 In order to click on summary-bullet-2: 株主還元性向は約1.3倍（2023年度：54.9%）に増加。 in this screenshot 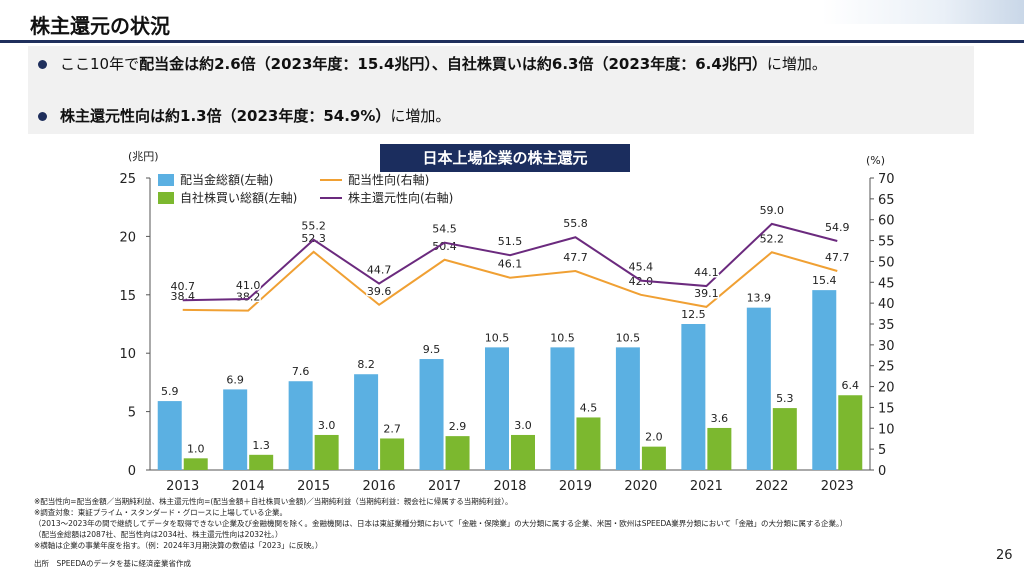, I will do `click(499, 116)`.